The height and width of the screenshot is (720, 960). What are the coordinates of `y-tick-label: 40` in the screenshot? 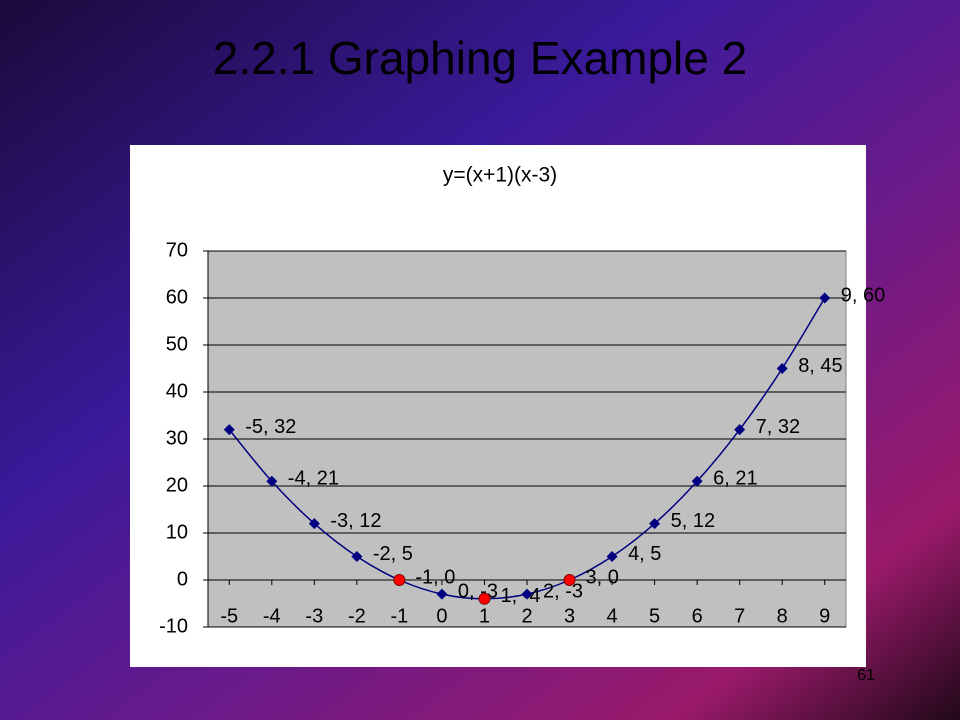 It's located at (177, 391).